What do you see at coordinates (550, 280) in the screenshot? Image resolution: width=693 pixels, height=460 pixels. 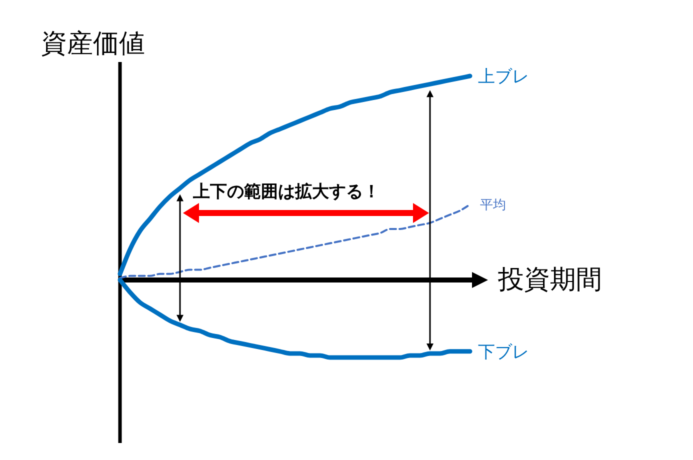 I see `x-axis-title: 投資期間` at bounding box center [550, 280].